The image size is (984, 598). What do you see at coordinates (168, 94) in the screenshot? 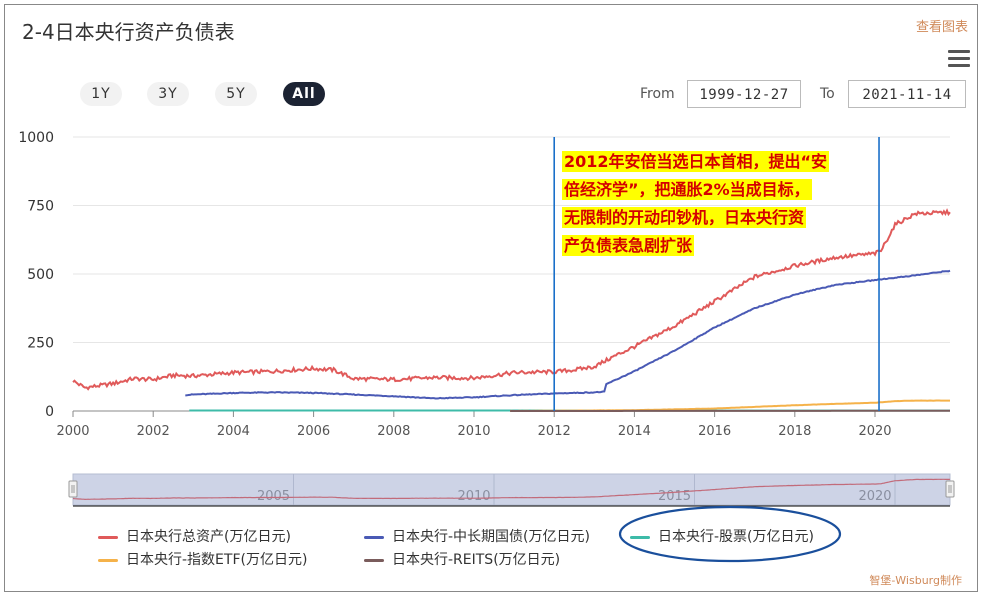
I see `range-3y-button: 3Y` at bounding box center [168, 94].